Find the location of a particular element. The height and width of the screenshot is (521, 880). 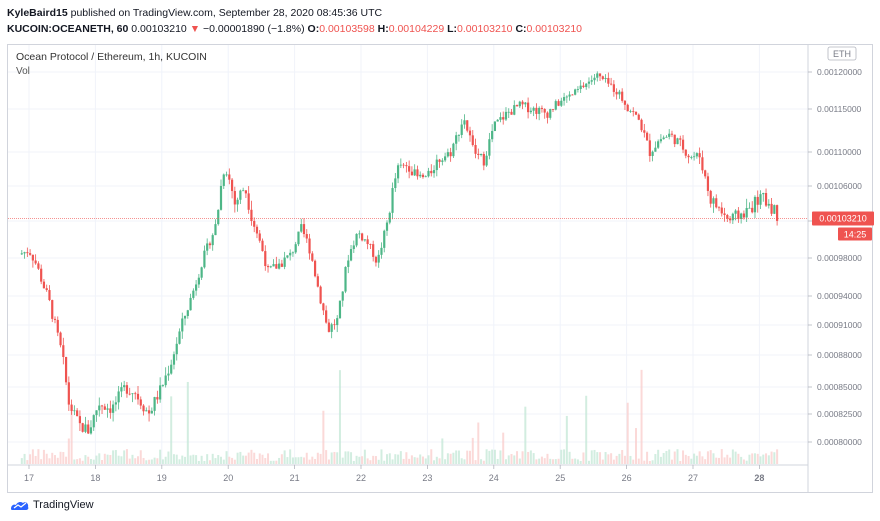

x-tick-label: 17 is located at coordinates (29, 478).